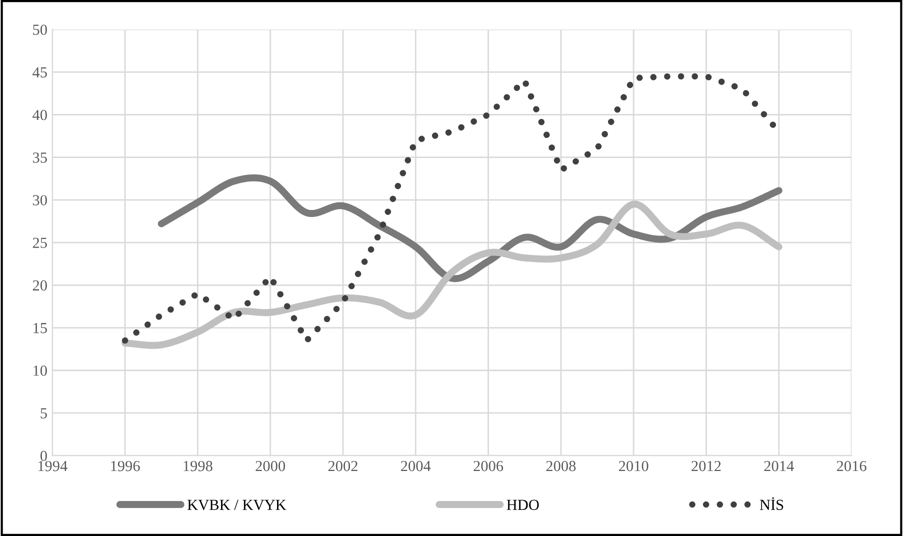 This screenshot has width=903, height=536. I want to click on x-tick-label: 1996, so click(125, 466).